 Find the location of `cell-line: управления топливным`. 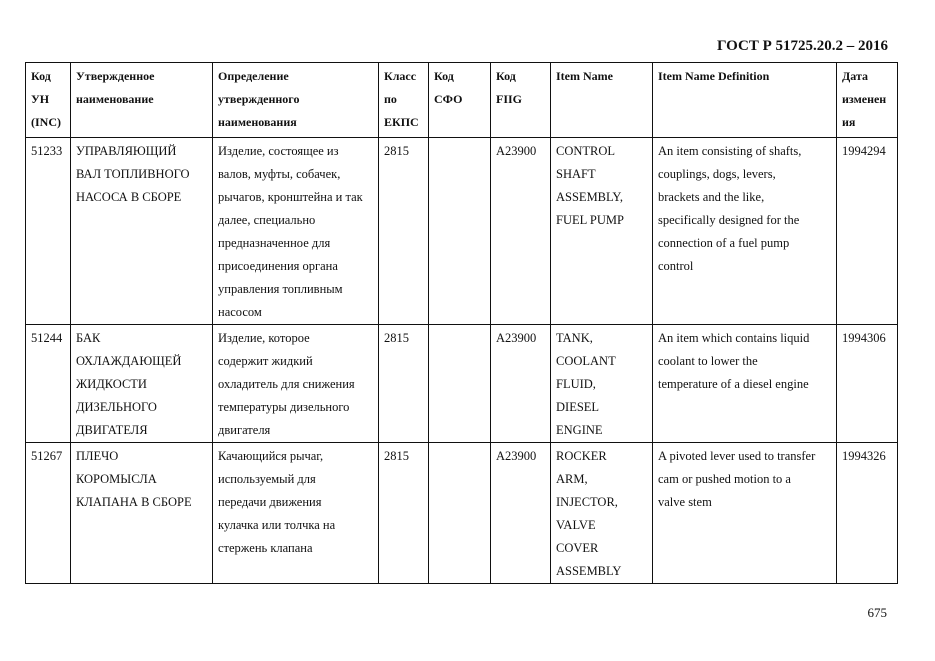

cell-line: управления топливным is located at coordinates (280, 289).